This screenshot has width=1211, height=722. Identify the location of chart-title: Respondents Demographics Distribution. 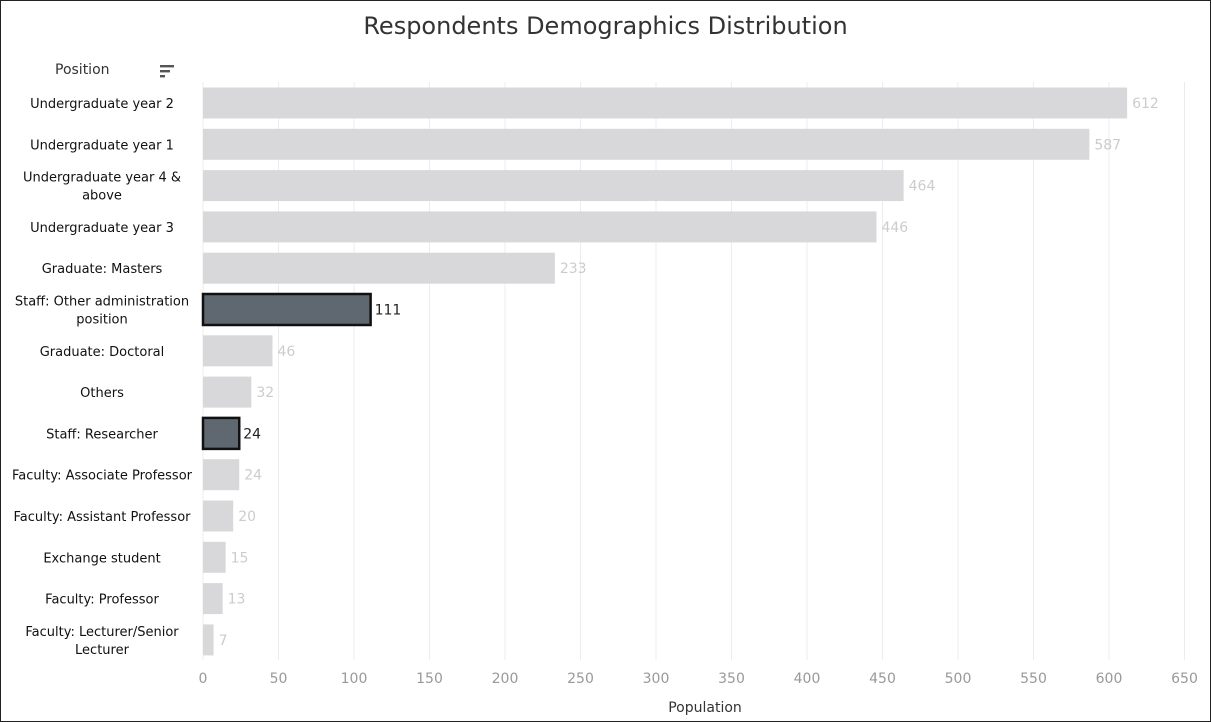
(605, 26).